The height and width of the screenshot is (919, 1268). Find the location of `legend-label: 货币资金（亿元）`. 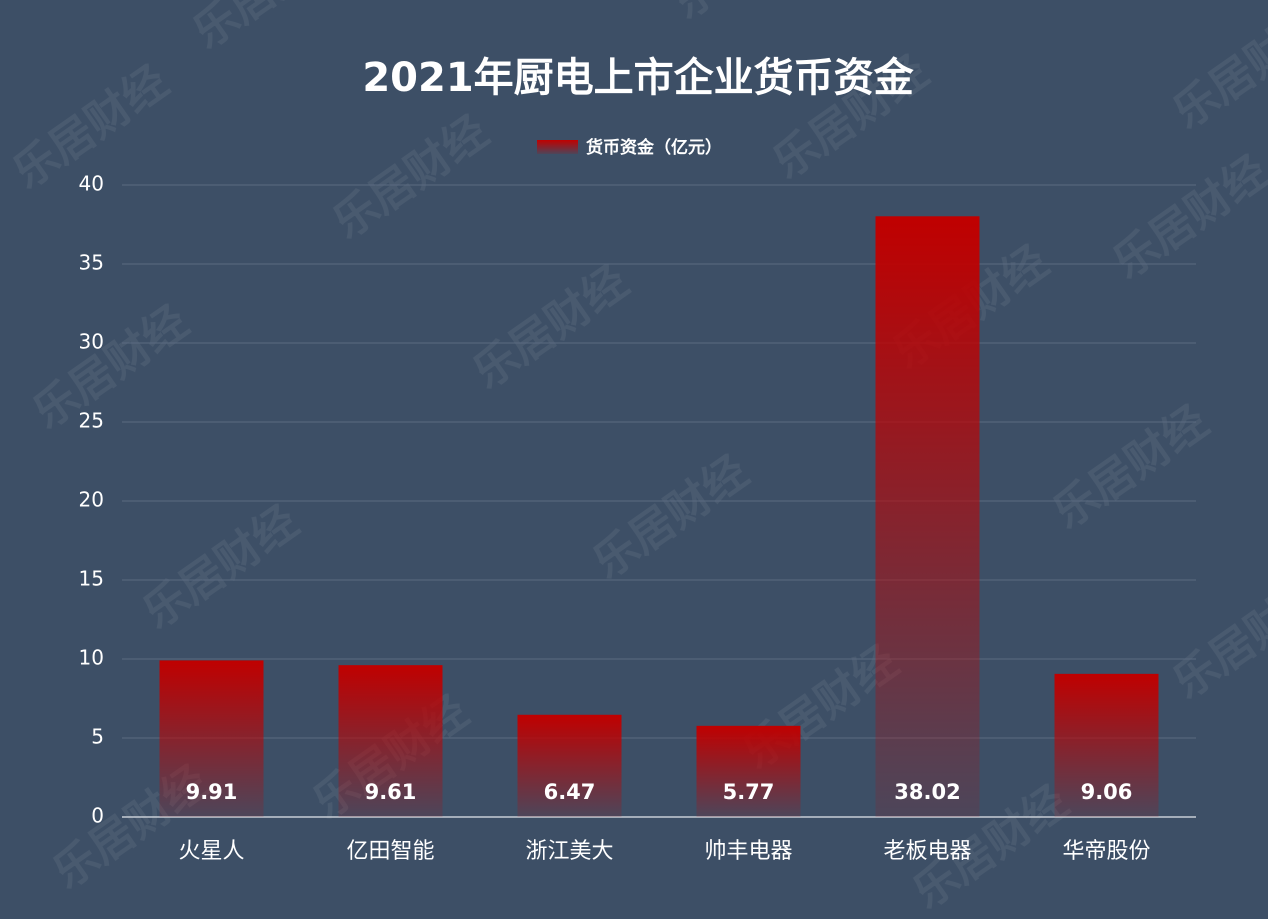

legend-label: 货币资金（亿元） is located at coordinates (654, 147).